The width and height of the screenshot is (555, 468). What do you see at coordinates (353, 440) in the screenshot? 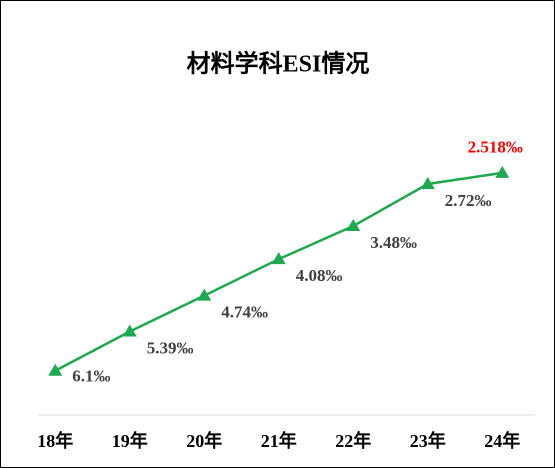
I see `x-tick-label: 22年` at bounding box center [353, 440].